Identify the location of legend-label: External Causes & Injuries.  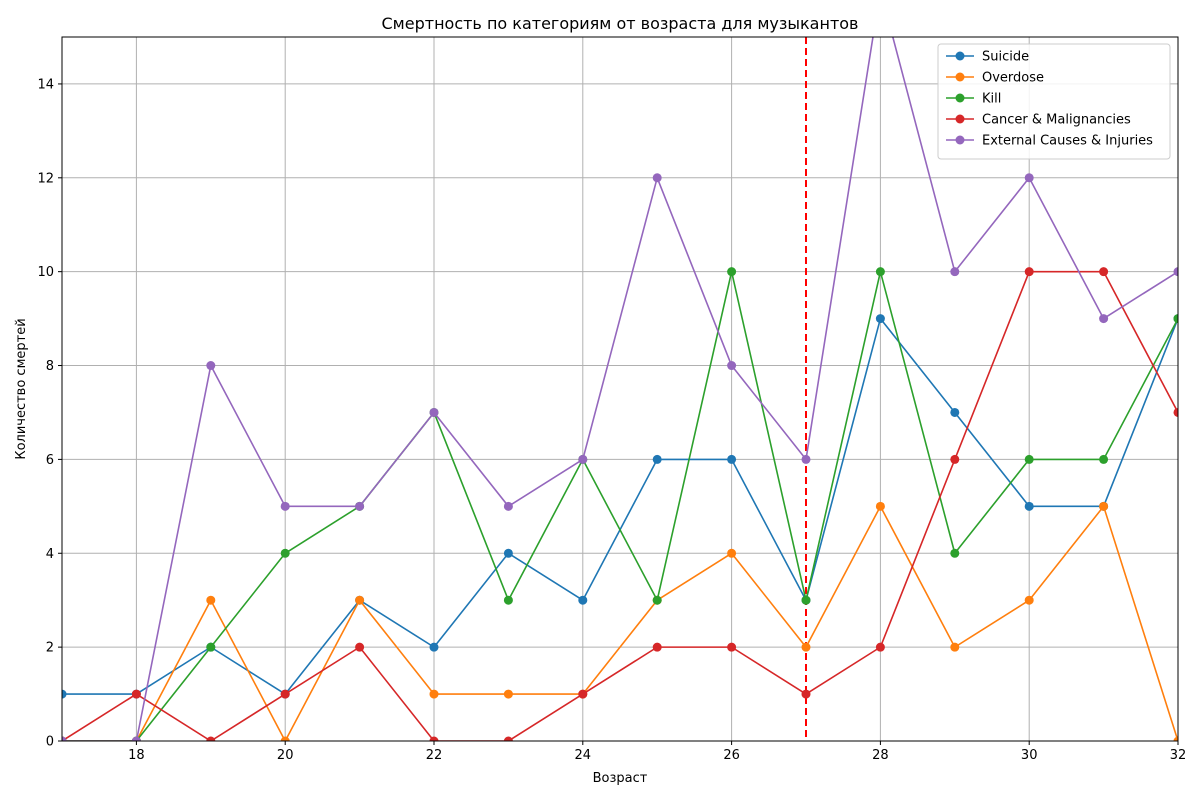
(1067, 141).